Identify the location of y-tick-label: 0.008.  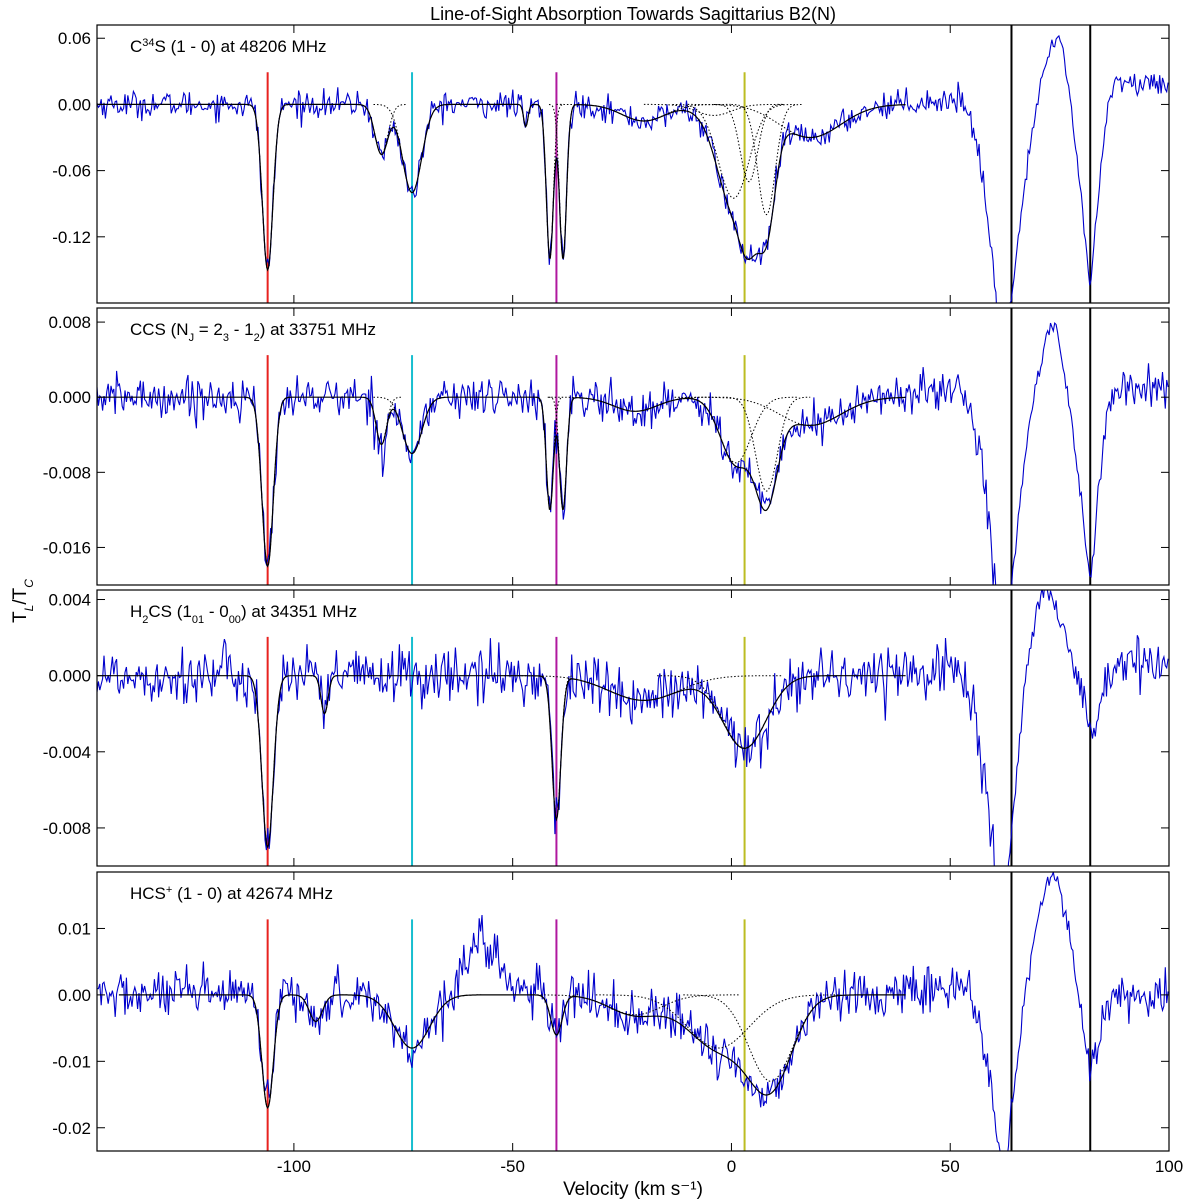
(69, 322).